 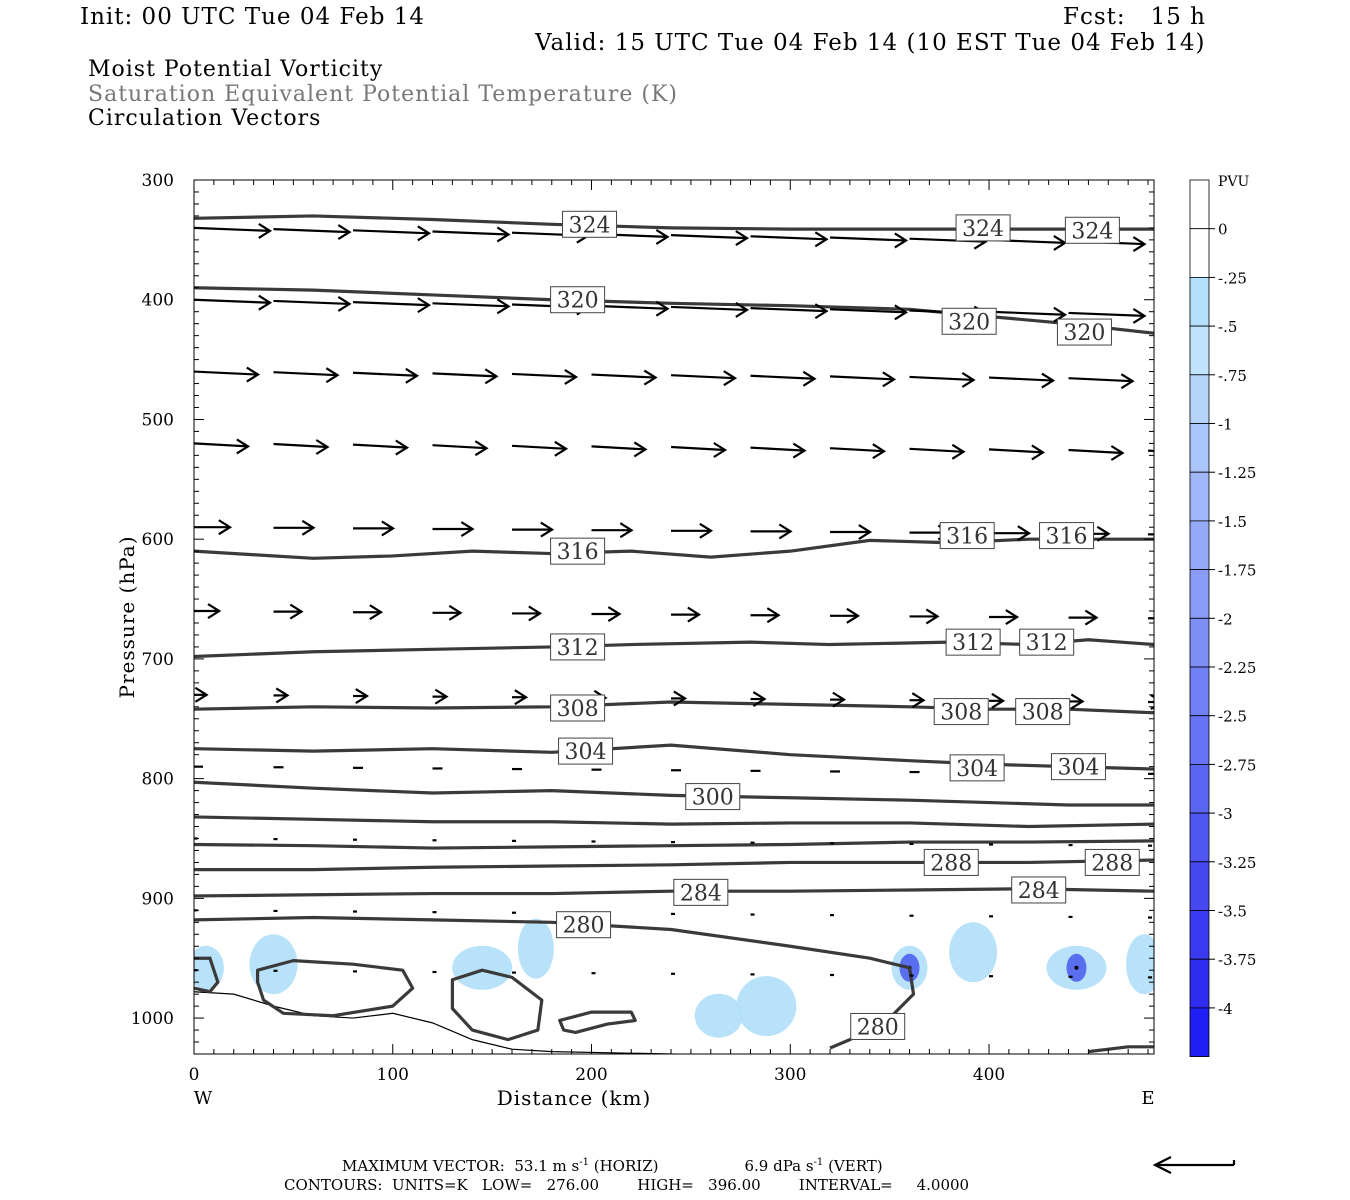 I want to click on x-axis-label: Distance (km), so click(x=574, y=1098).